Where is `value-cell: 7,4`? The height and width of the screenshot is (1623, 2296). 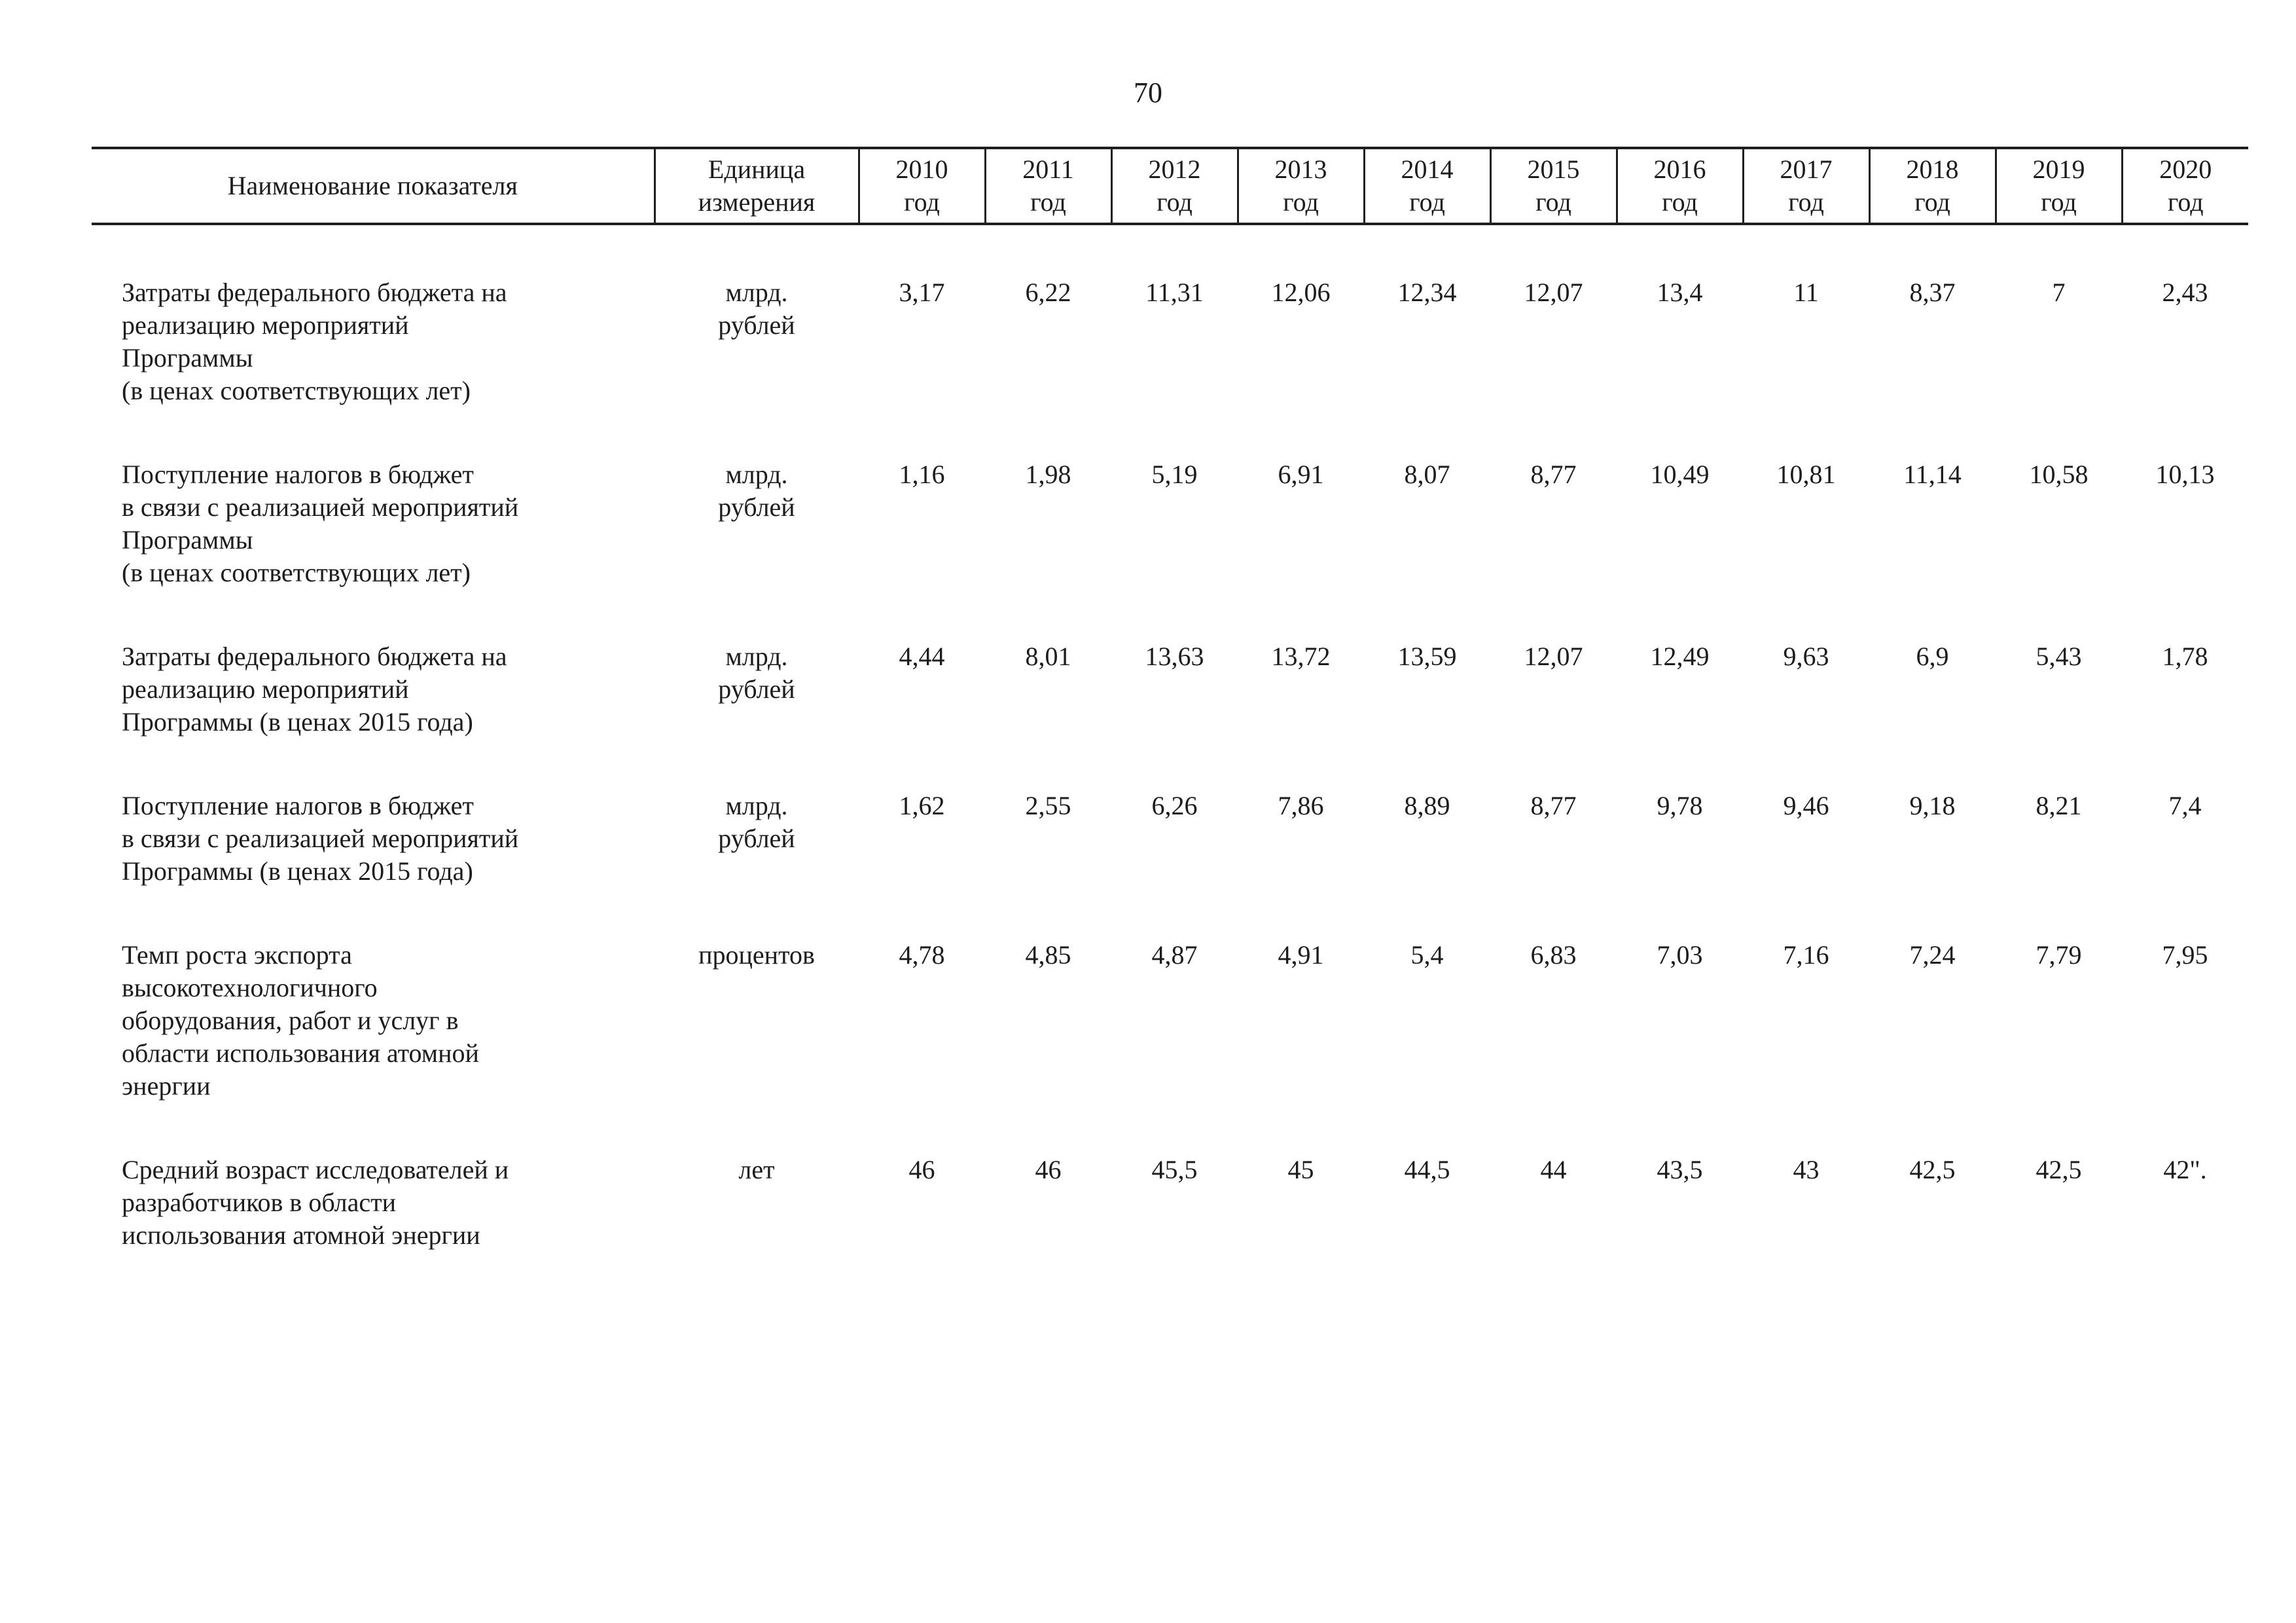
value-cell: 7,4 is located at coordinates (2185, 805).